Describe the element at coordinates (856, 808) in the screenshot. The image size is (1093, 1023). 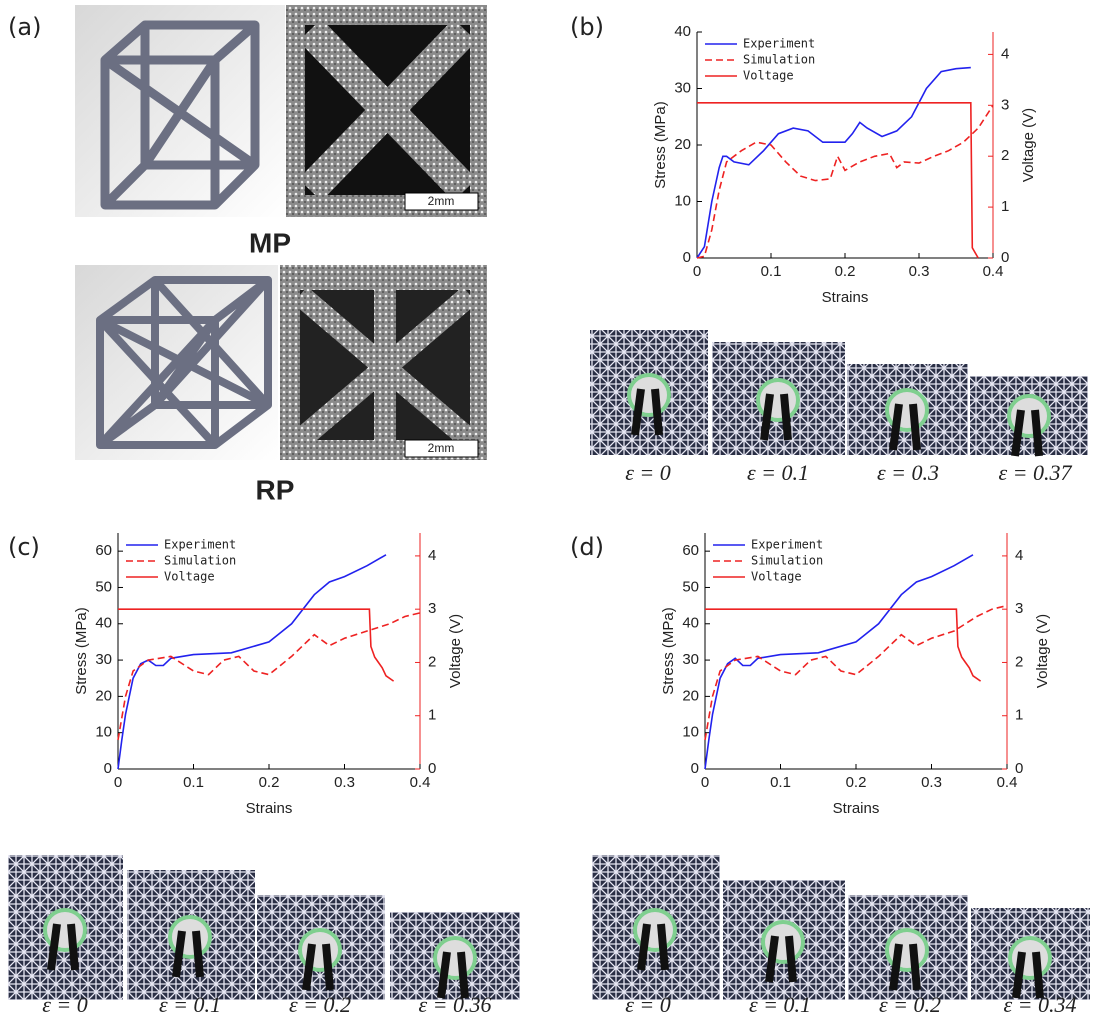
I see `x-axis-title: Strains` at that location.